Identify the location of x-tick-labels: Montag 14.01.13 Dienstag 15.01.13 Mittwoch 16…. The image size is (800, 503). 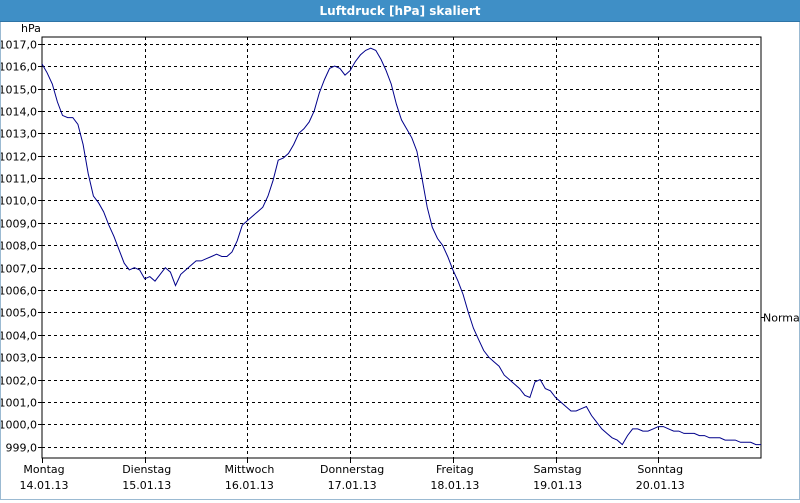
(352, 477).